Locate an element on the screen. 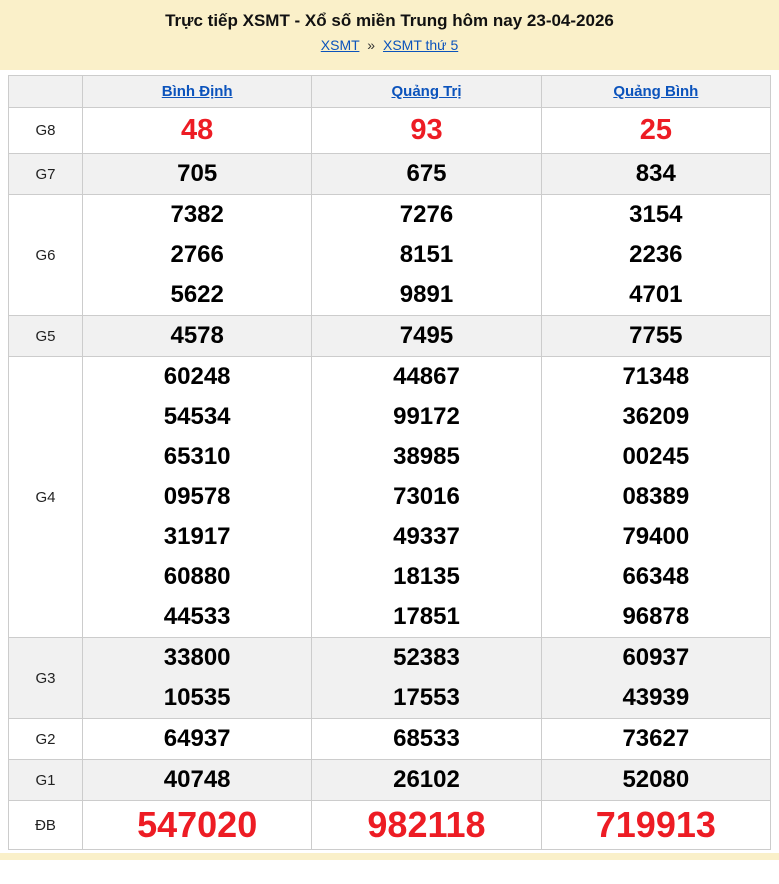  prize-number: 65310 is located at coordinates (197, 456).